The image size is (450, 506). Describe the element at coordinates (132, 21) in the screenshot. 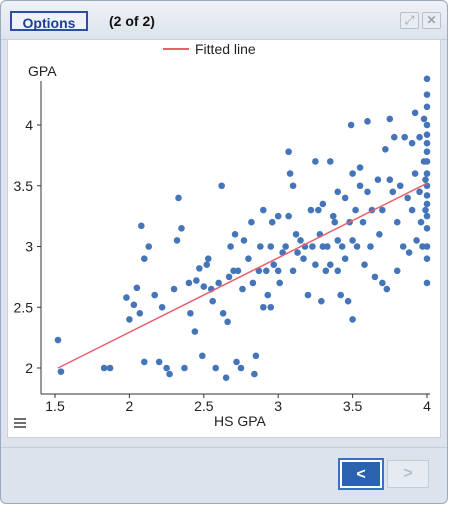

I see `page-counter: (2 of 2)` at that location.